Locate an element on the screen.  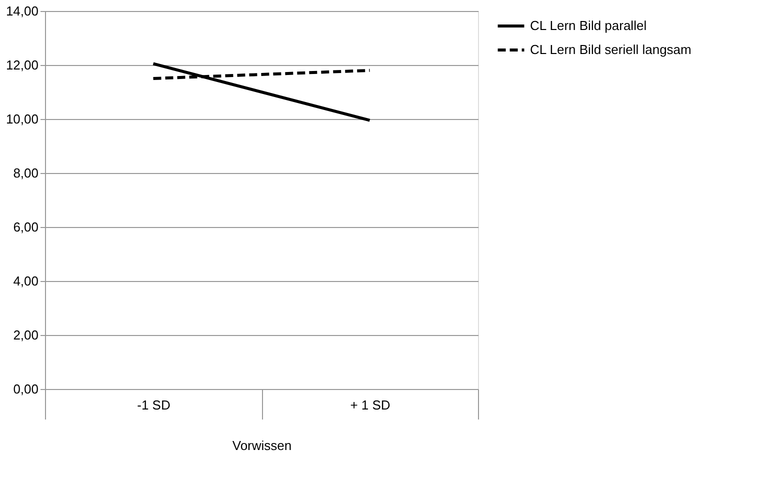
legend-label: CL Lern Bild seriell langsam is located at coordinates (611, 49).